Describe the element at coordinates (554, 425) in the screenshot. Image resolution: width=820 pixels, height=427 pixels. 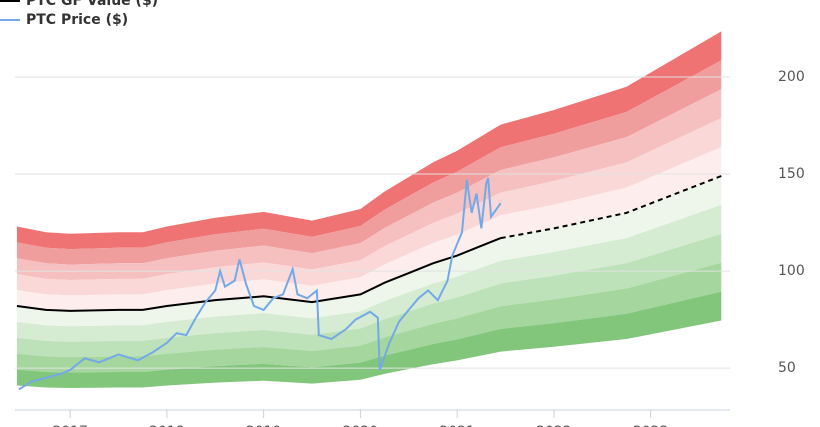
I see `x-tick-label: 2022` at that location.